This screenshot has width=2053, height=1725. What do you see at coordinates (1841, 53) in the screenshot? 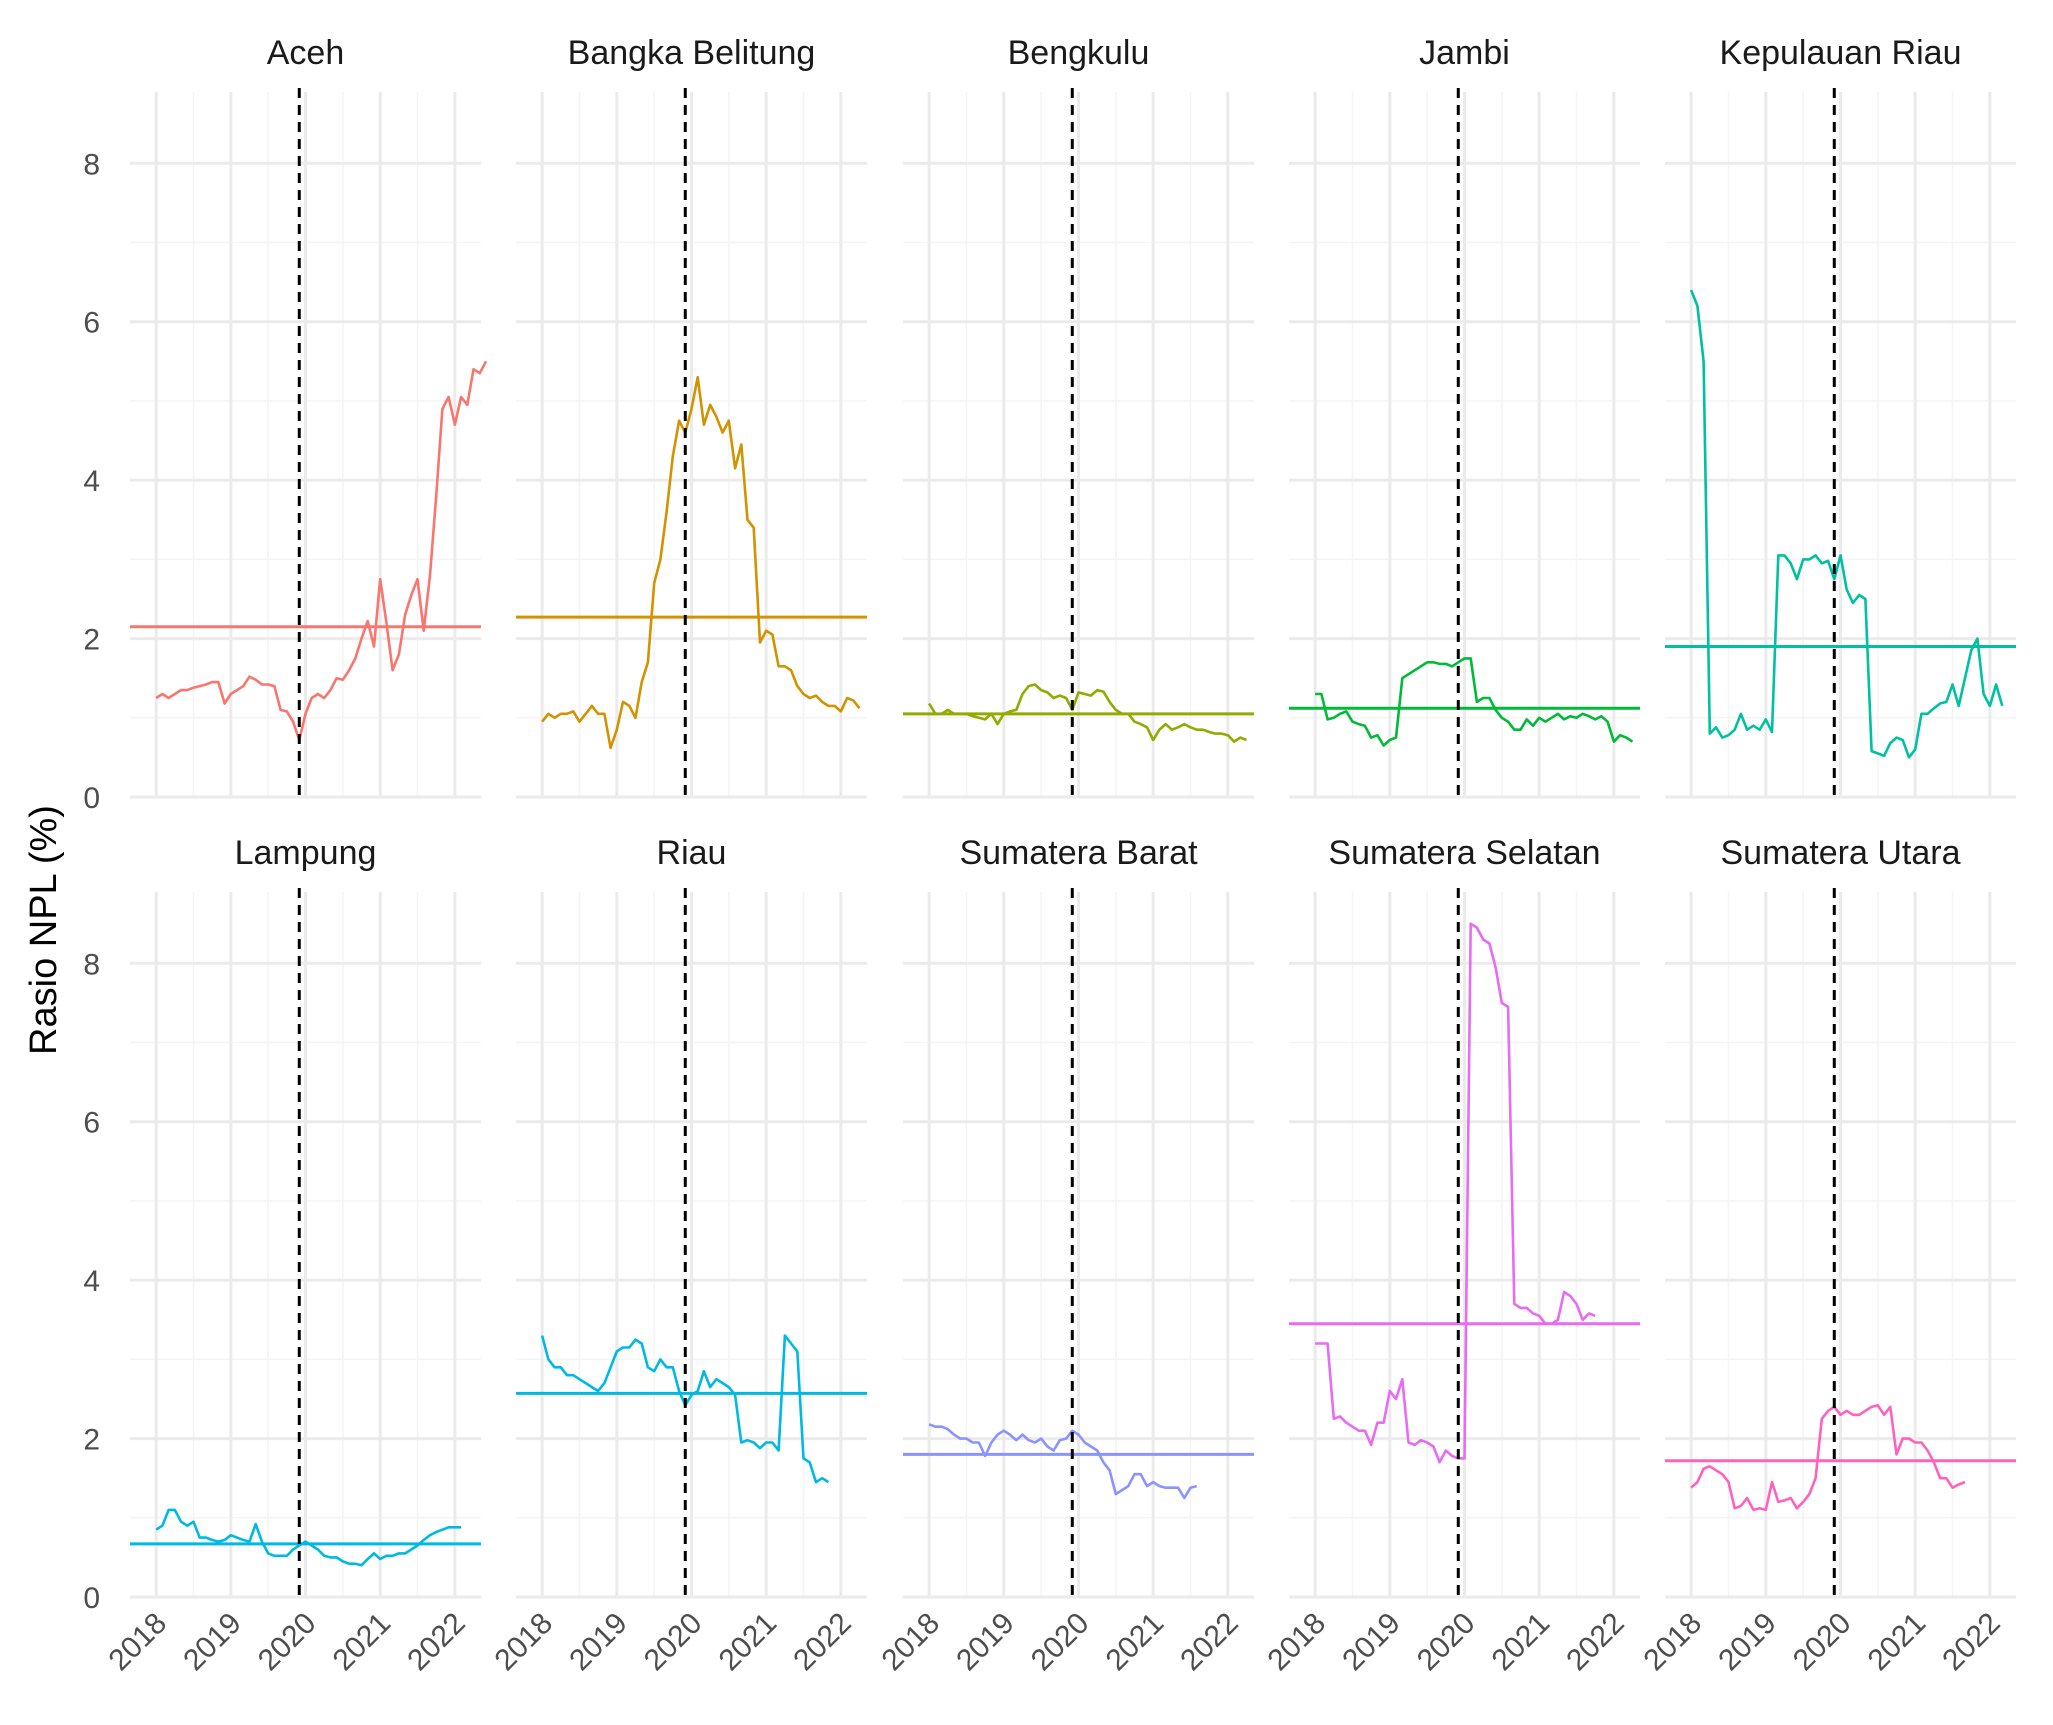
I see `panel-title: Kepulauan Riau` at bounding box center [1841, 53].